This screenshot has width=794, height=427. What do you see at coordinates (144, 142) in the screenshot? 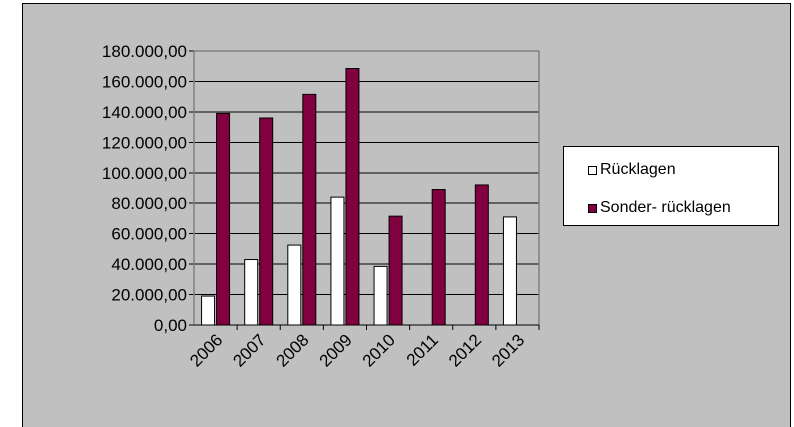
I see `y-tick-label: 120.000,00` at bounding box center [144, 142].